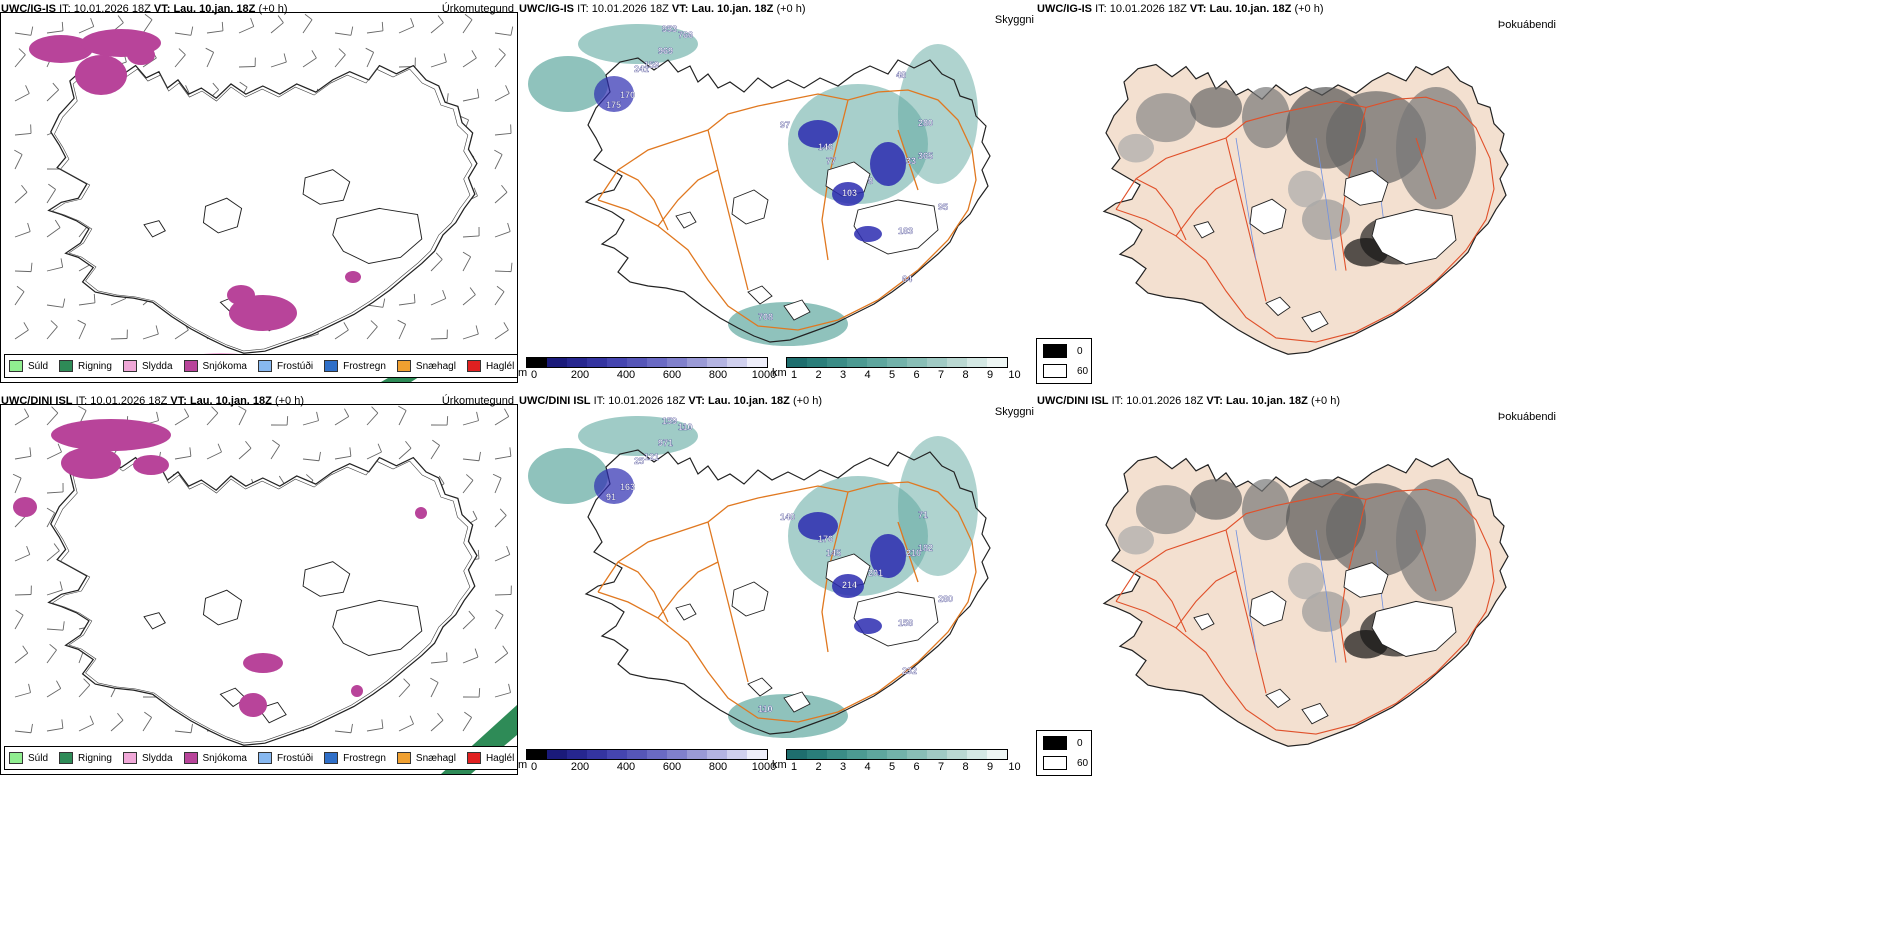 This screenshot has width=1900, height=950. I want to click on legend-item: Haglél, so click(490, 758).